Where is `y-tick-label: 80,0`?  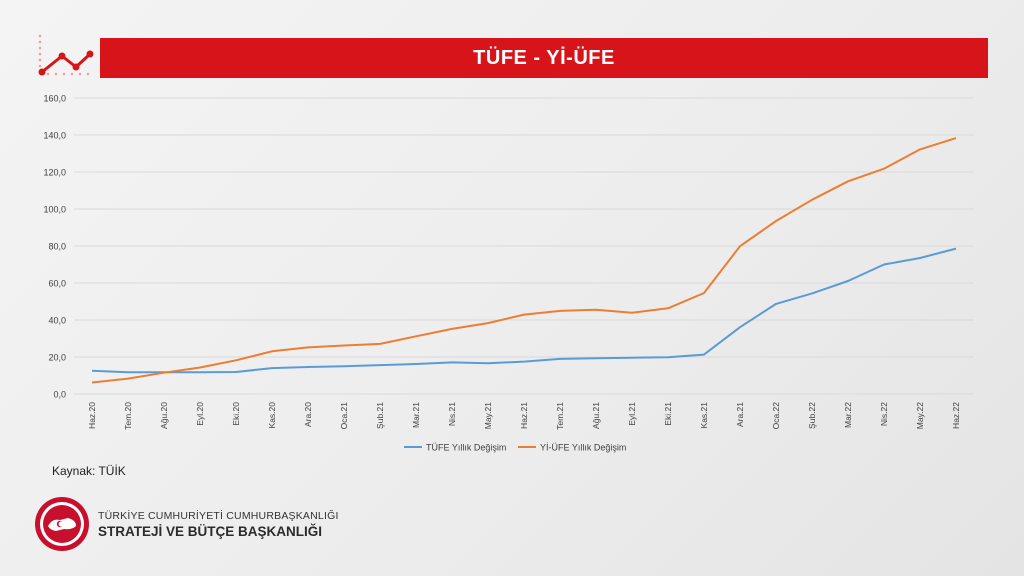
y-tick-label: 80,0 is located at coordinates (57, 247).